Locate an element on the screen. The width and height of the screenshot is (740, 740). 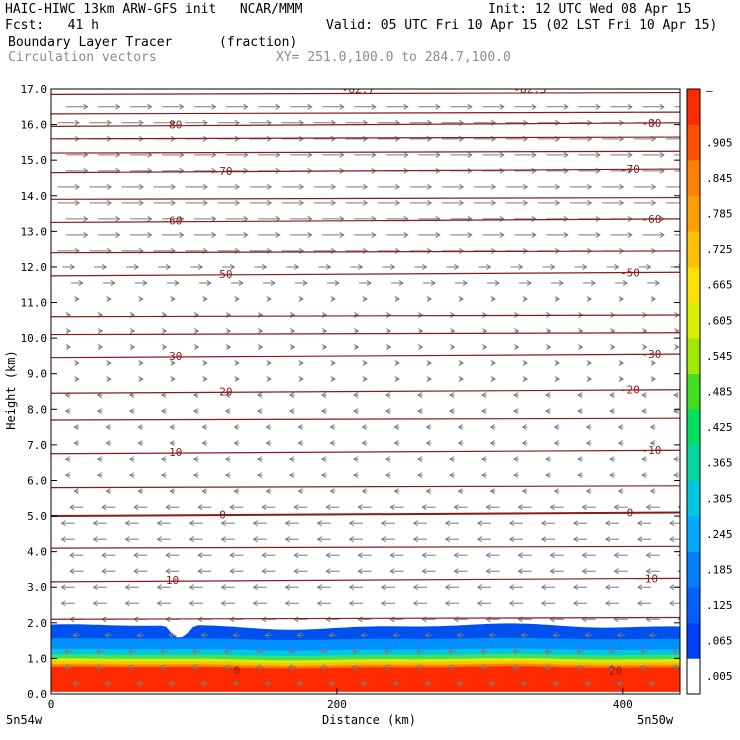
y-tick-label: 8.0 is located at coordinates (37, 409).